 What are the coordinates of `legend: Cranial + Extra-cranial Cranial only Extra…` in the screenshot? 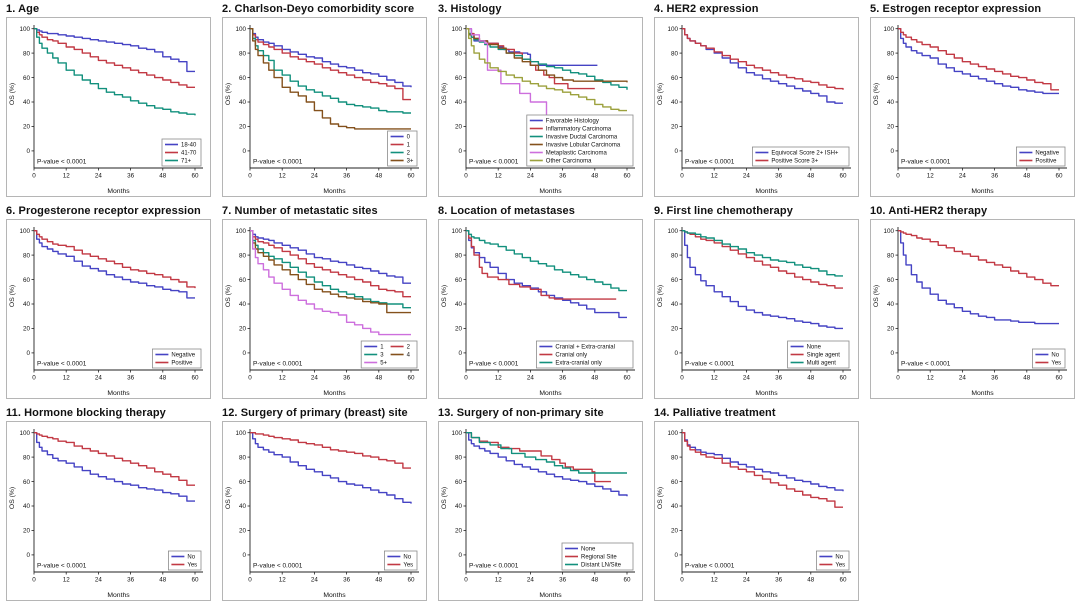 It's located at (585, 354).